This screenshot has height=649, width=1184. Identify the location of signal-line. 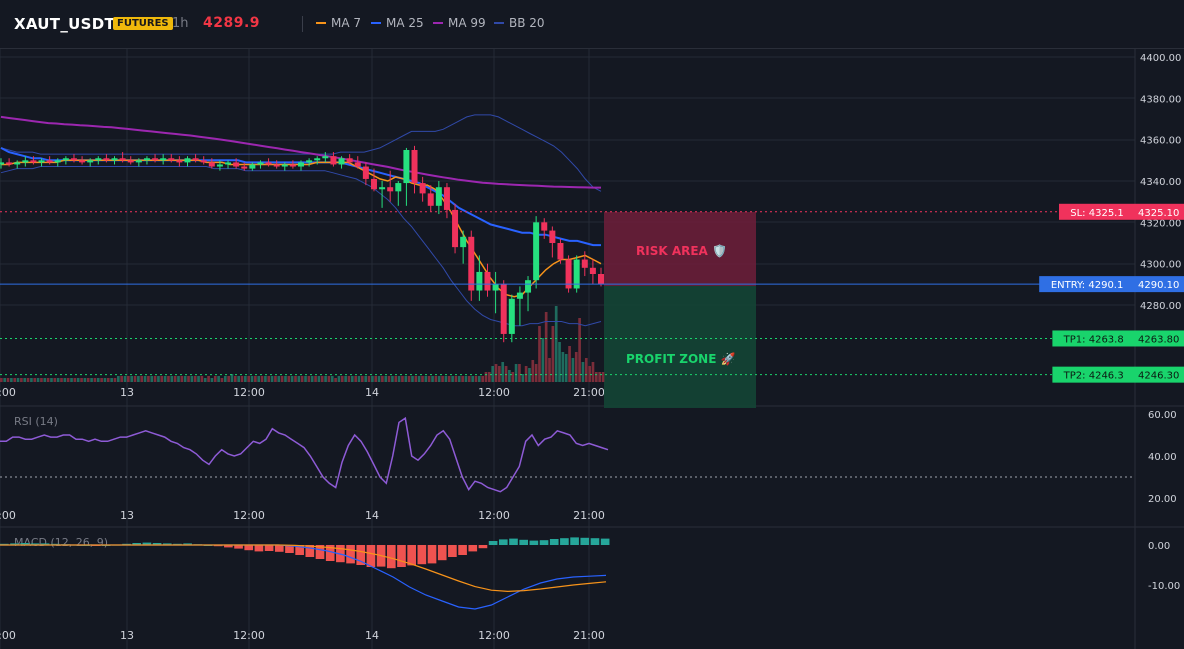
(303, 568).